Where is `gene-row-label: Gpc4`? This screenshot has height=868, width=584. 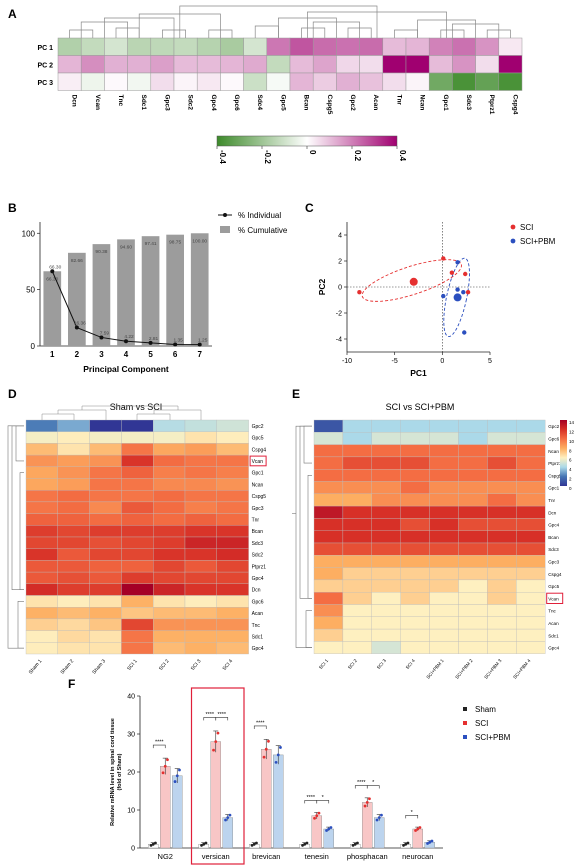
gene-row-label: Gpc4 is located at coordinates (258, 579).